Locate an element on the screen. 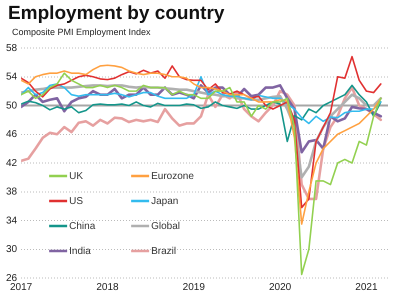 The image size is (402, 300). y-tick-label: 58 is located at coordinates (12, 48).